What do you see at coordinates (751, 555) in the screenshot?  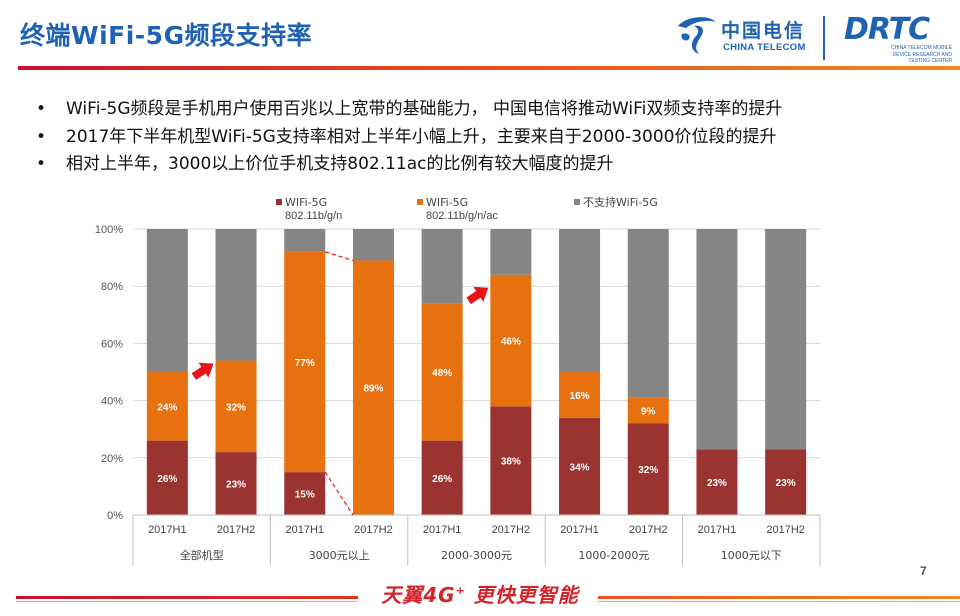 I see `group-label: 1000元以下` at bounding box center [751, 555].